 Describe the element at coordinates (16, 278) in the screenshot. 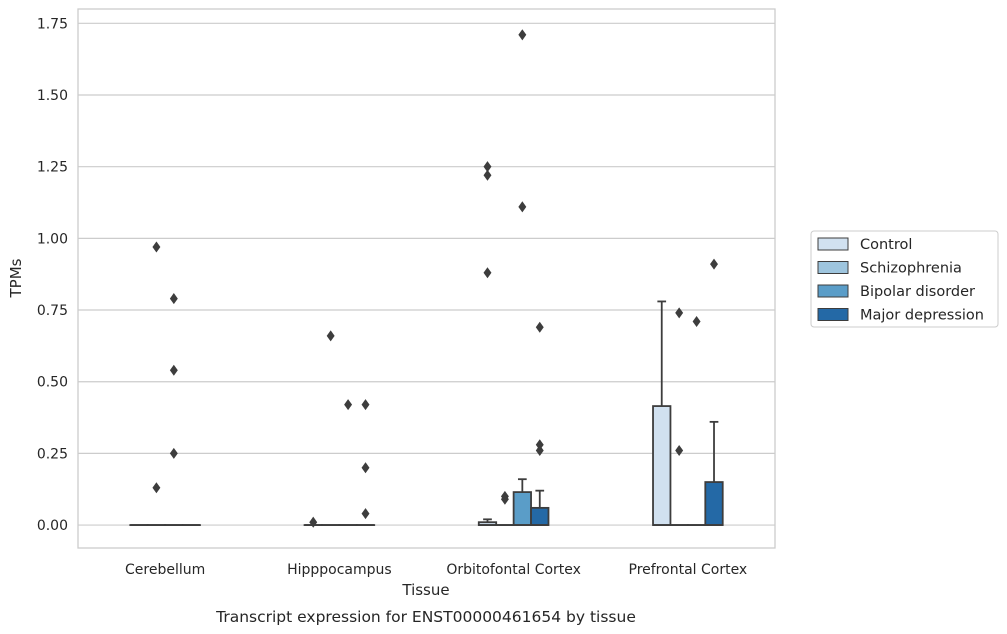

I see `y-axis-title: TPMs` at that location.